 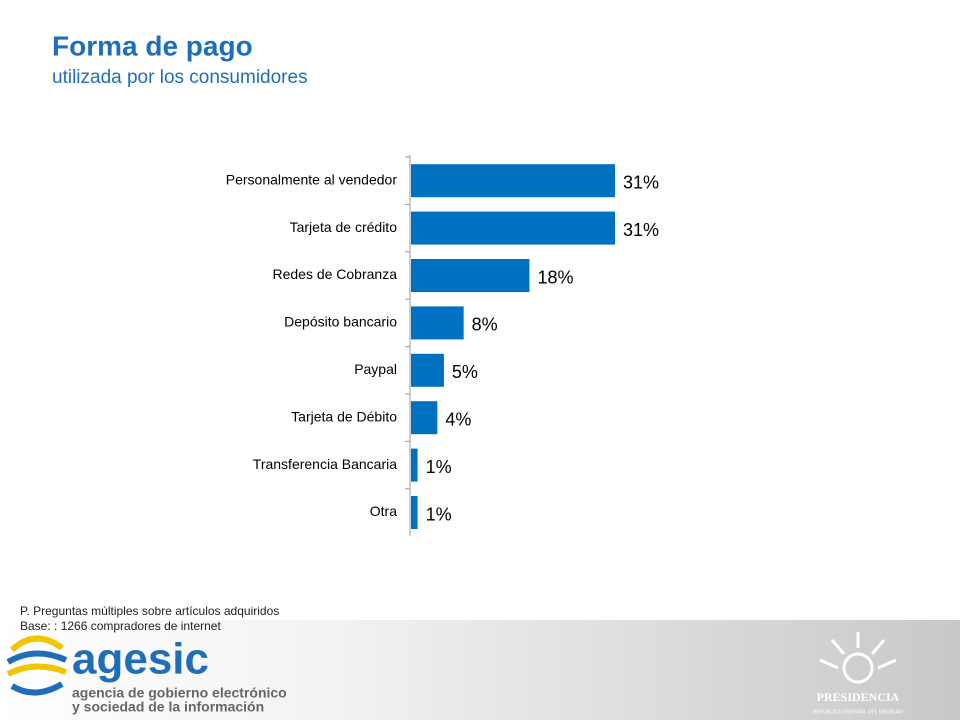 I want to click on chart-title: Forma de pago, so click(x=152, y=45).